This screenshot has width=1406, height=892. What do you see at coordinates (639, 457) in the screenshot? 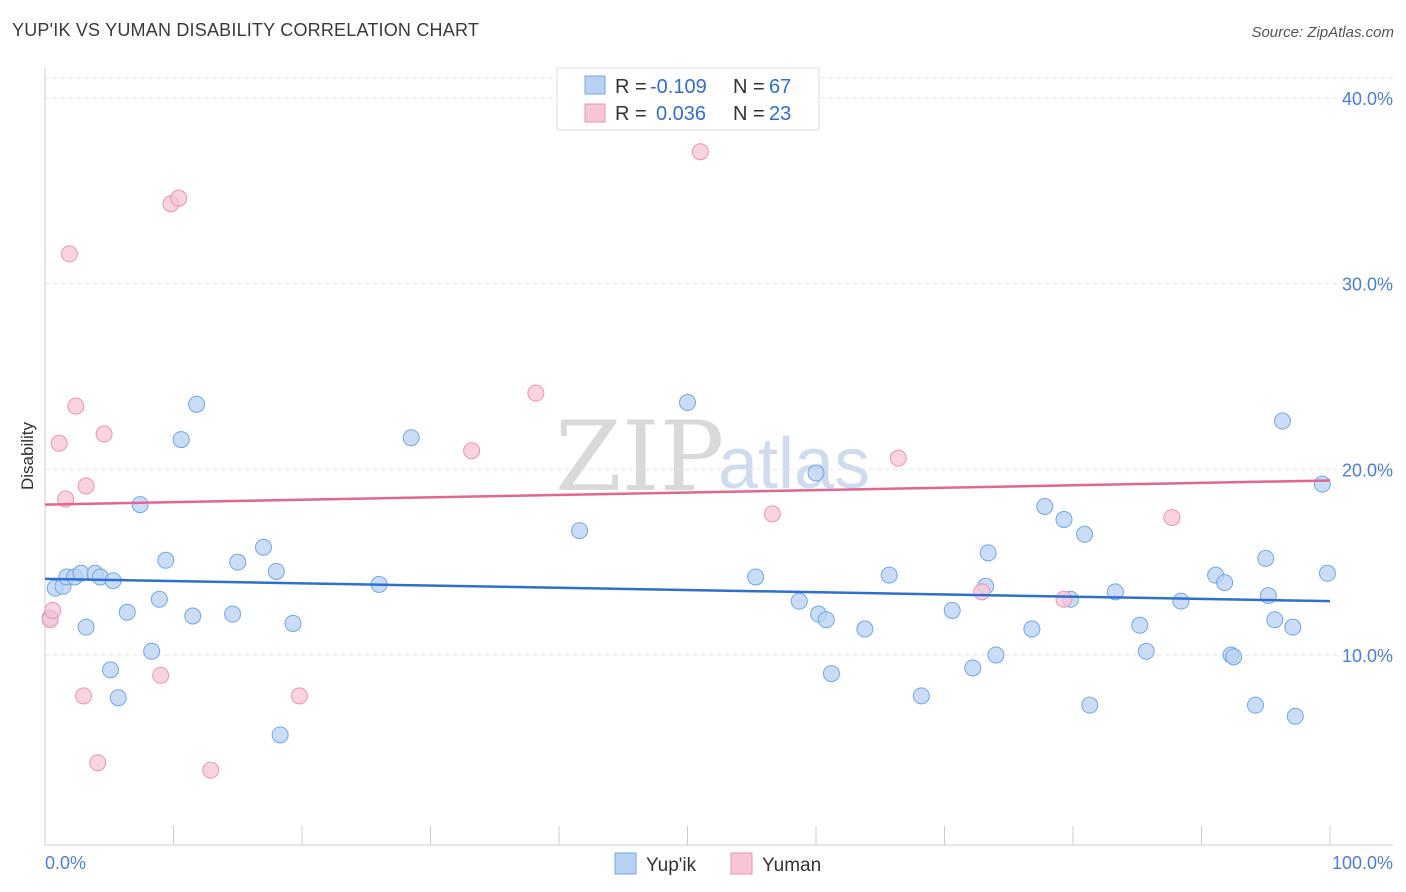
I see `watermark-zip: ZIP` at bounding box center [639, 457].